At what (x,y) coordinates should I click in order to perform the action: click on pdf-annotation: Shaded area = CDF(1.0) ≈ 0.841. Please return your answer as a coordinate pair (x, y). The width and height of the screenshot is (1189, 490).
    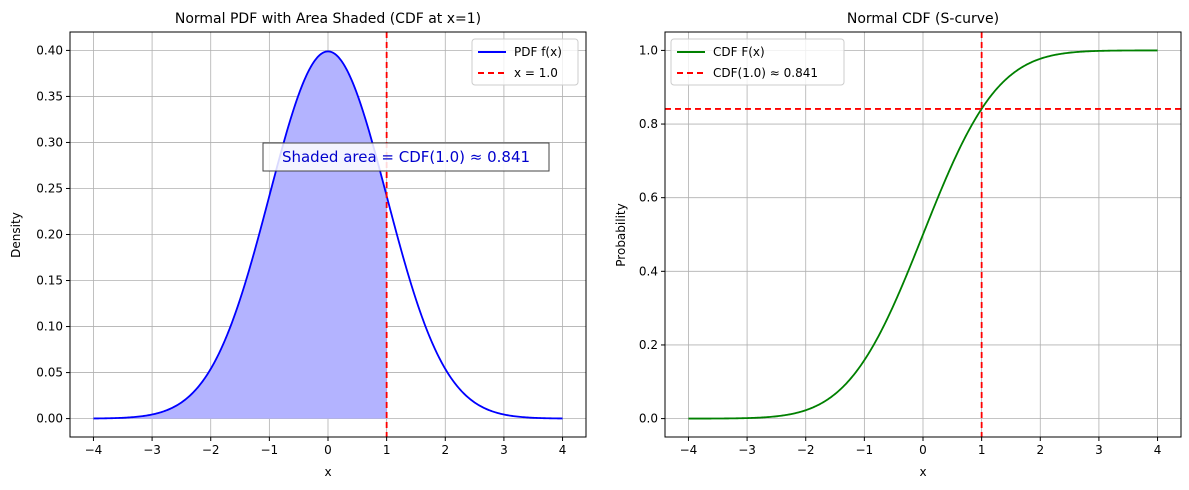
    Looking at the image, I should click on (406, 157).